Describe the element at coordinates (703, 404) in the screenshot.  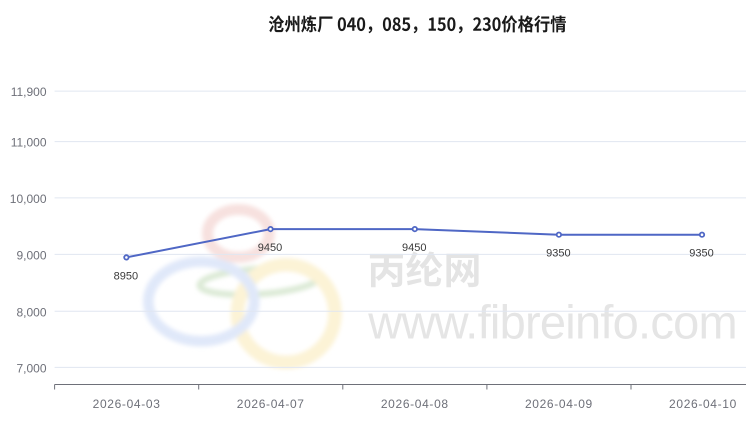
I see `svg-text: 2026-04-10` at that location.